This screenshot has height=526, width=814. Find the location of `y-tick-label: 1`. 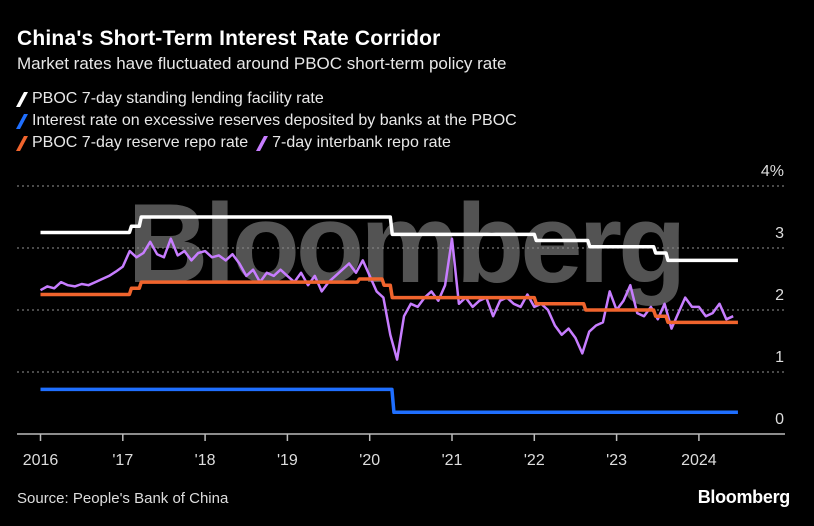

y-tick-label: 1 is located at coordinates (779, 357).